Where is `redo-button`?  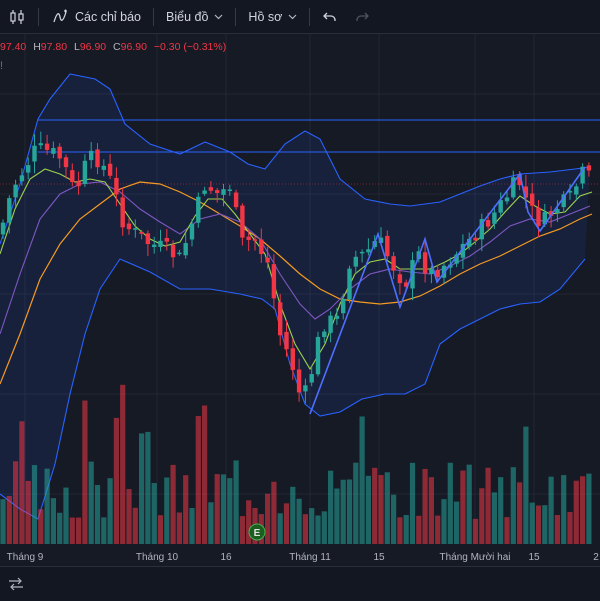
redo-button is located at coordinates (362, 16).